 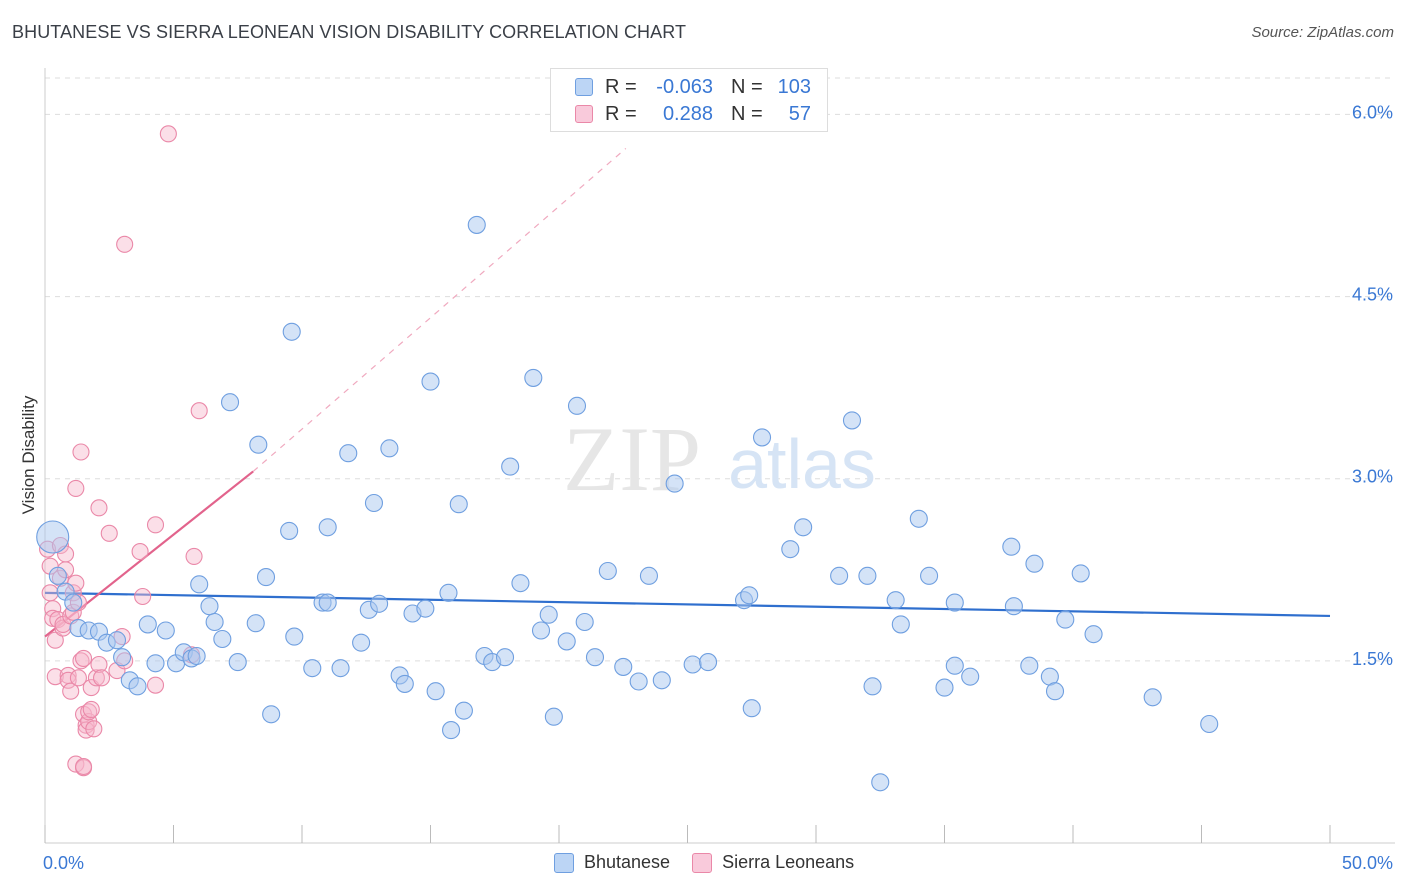 I want to click on legend-row-bhutanese: R = -0.063 N = 103, so click(x=693, y=87).